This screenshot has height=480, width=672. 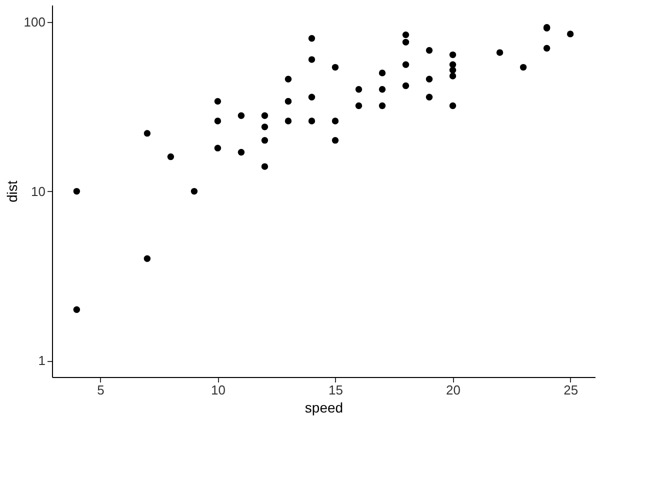 I want to click on y-axis-title: dist, so click(x=12, y=191).